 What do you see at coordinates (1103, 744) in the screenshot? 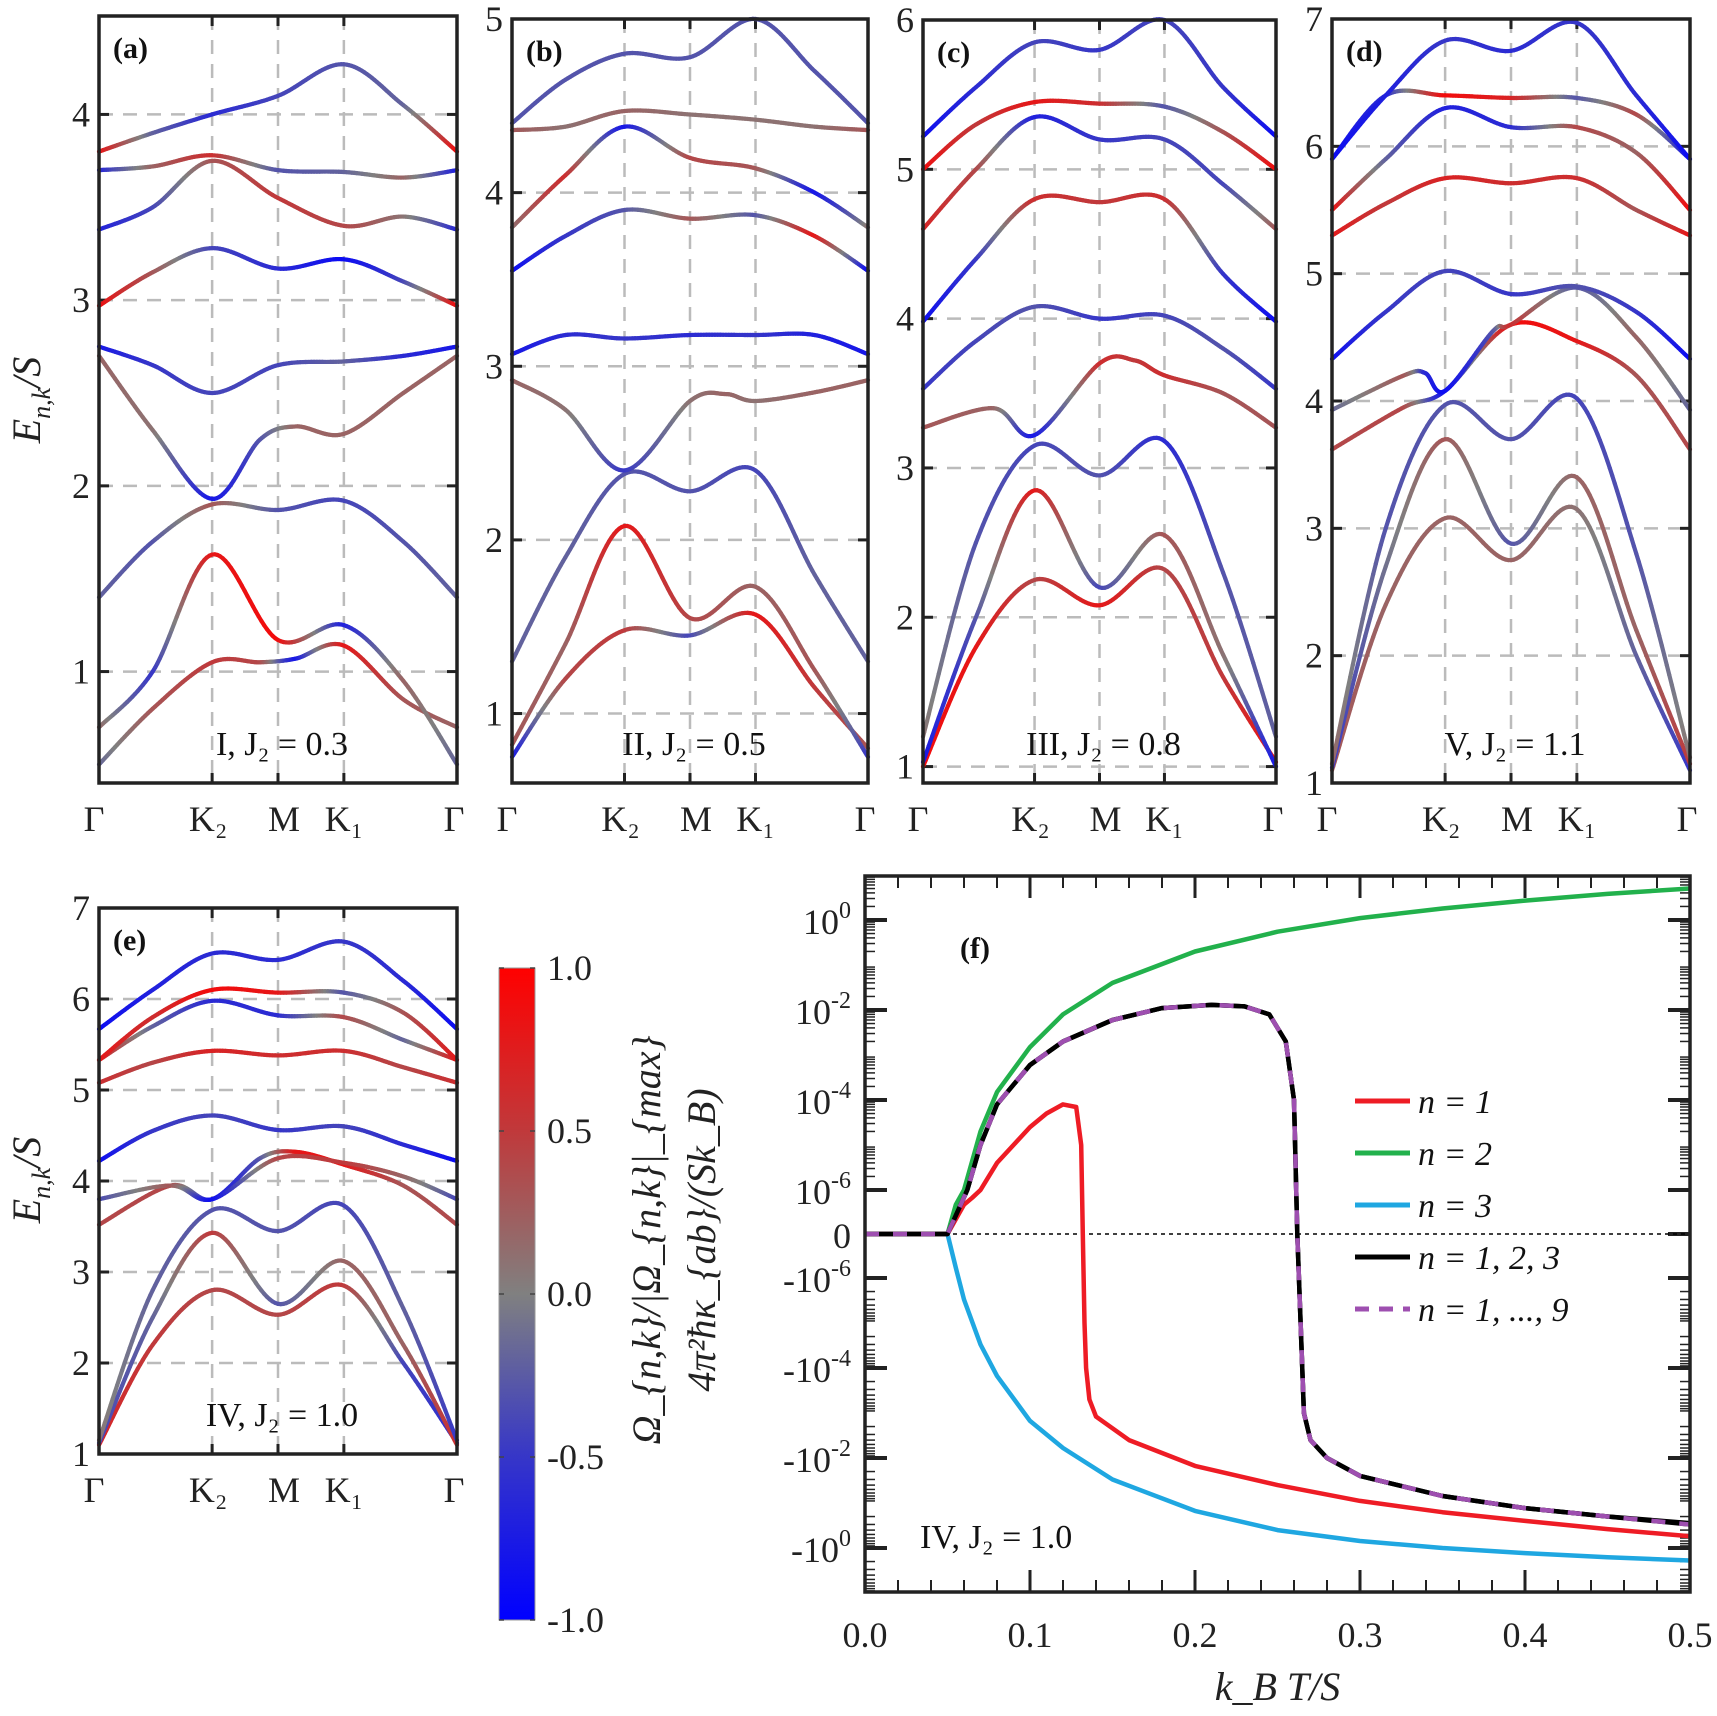
I see `panel-annotation: III, J₂ = 0.8` at bounding box center [1103, 744].